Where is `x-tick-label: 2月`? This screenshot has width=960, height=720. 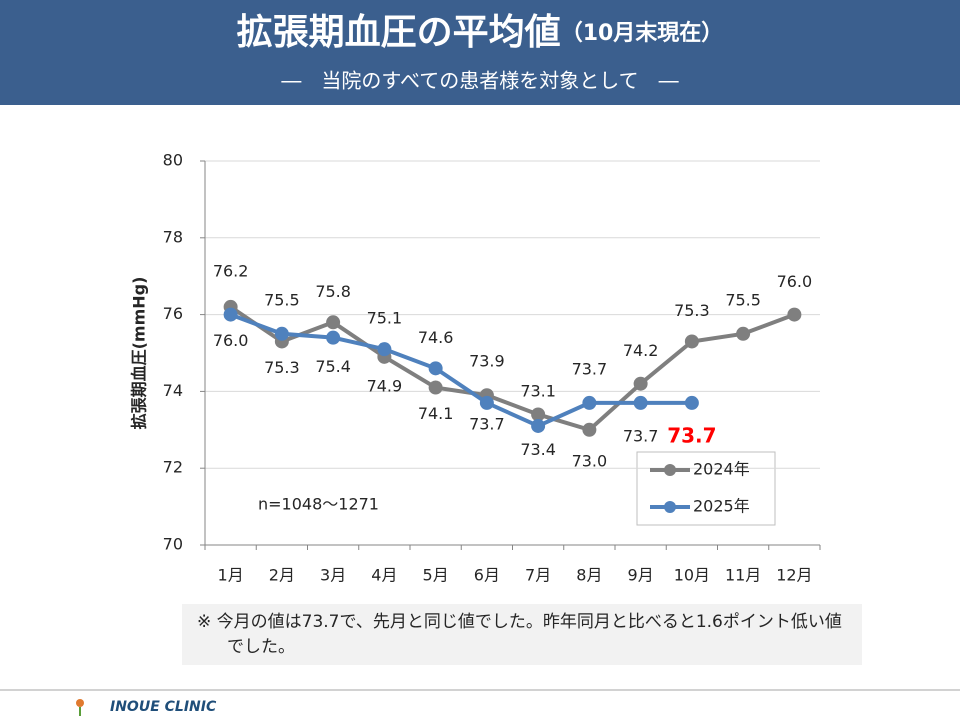 x-tick-label: 2月 is located at coordinates (282, 575).